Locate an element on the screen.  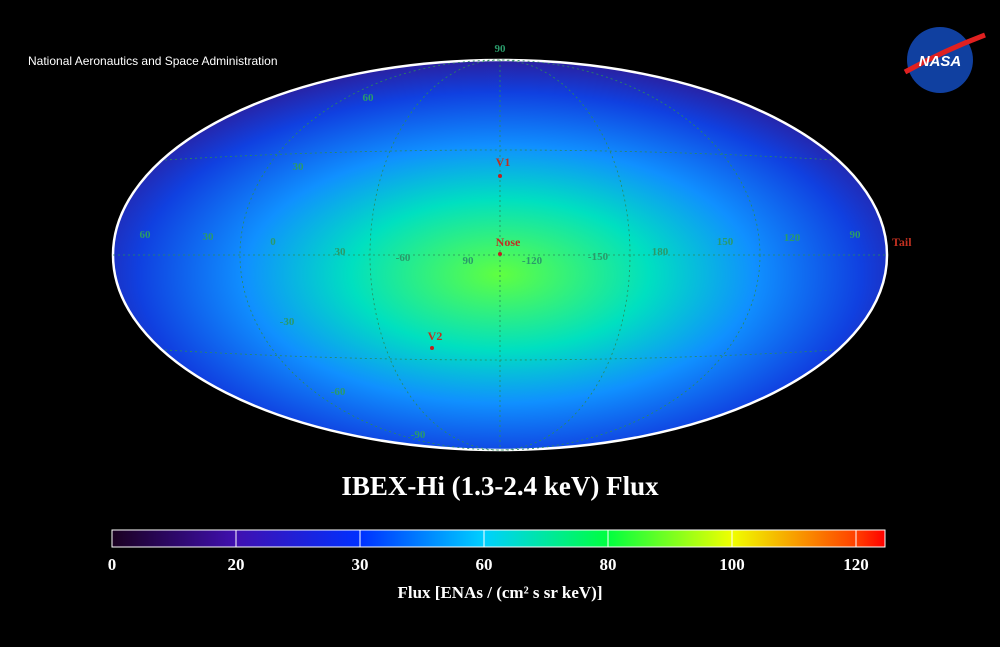
logo-text: NASA is located at coordinates (940, 61).